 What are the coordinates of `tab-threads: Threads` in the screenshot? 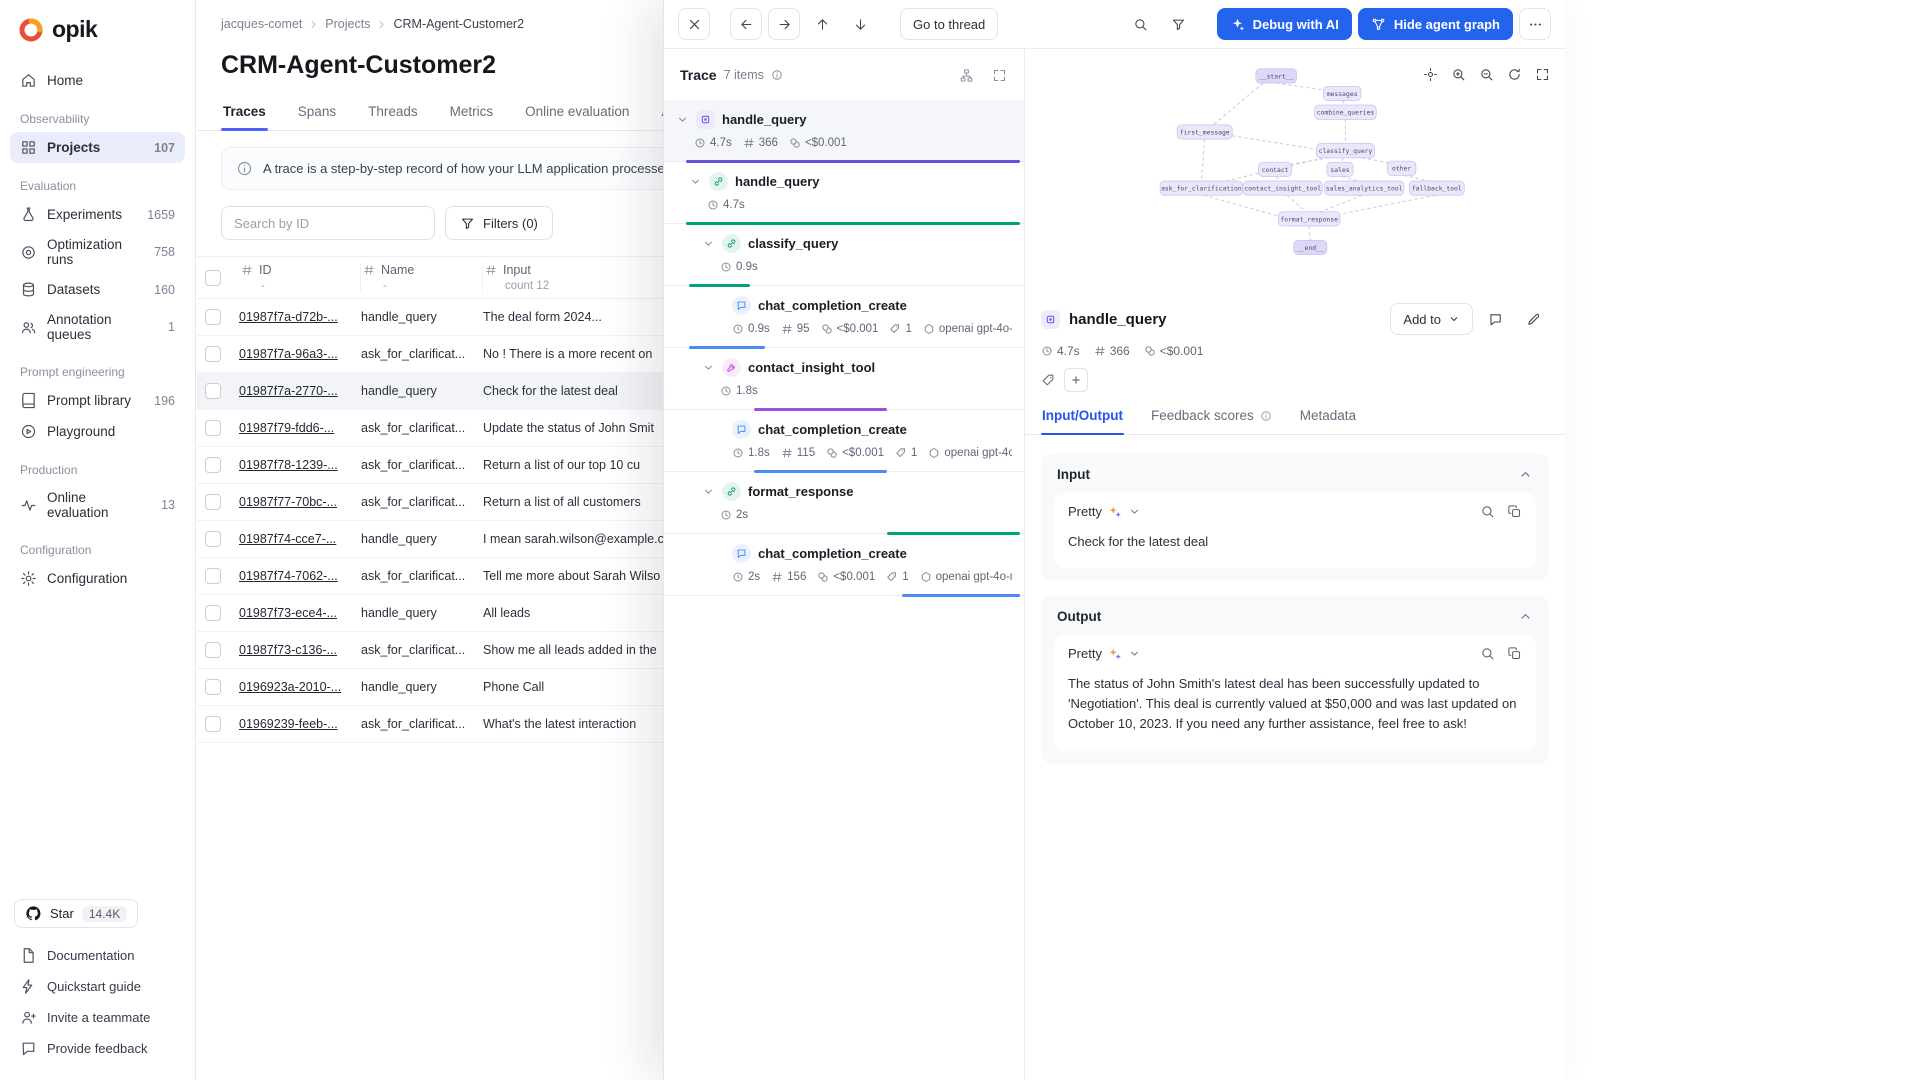 It's located at (393, 111).